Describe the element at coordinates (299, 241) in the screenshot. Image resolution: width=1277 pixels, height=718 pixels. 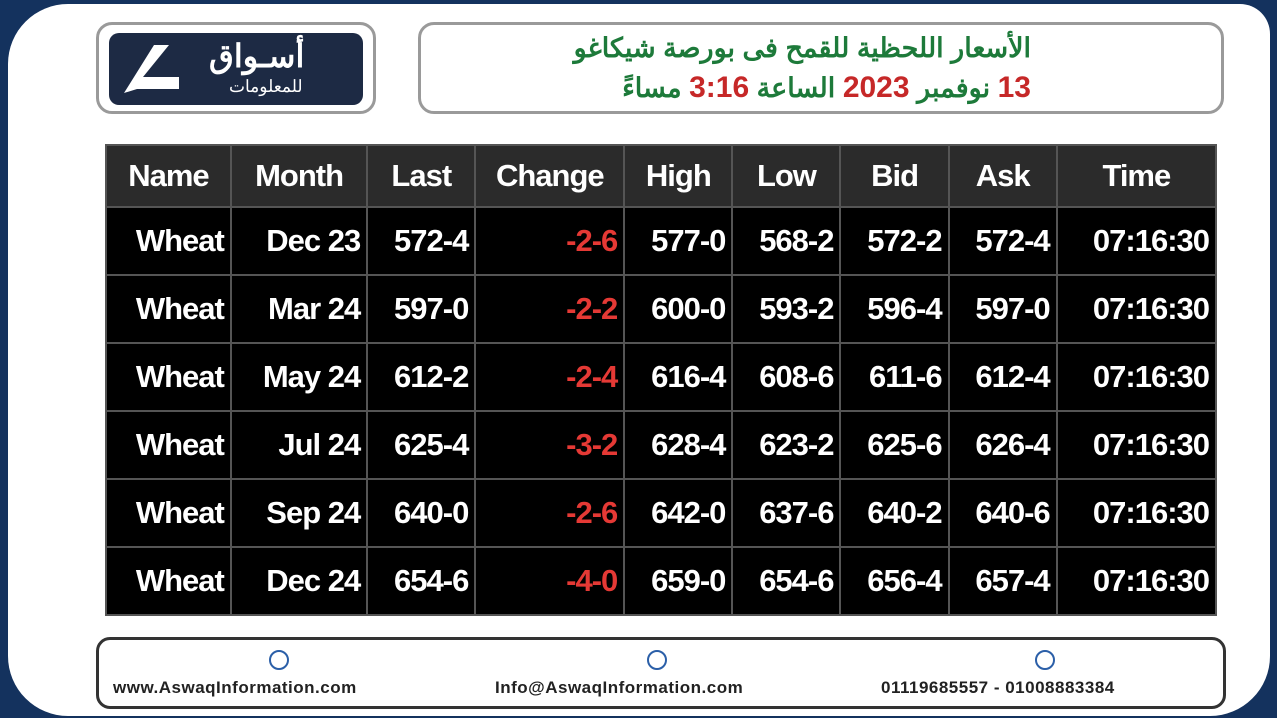
I see `cell: Dec 23` at that location.